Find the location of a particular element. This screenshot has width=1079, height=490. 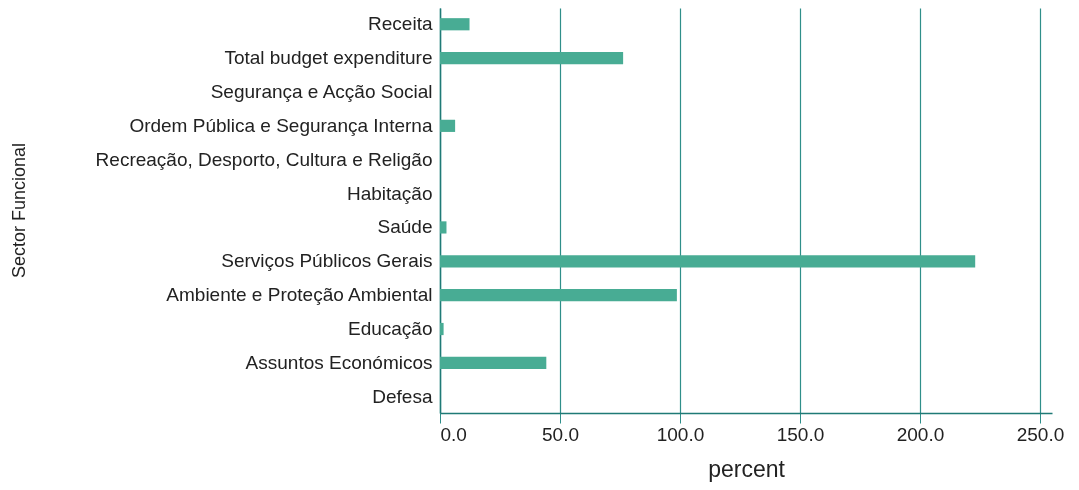

y-tick-label: Receita is located at coordinates (400, 24).